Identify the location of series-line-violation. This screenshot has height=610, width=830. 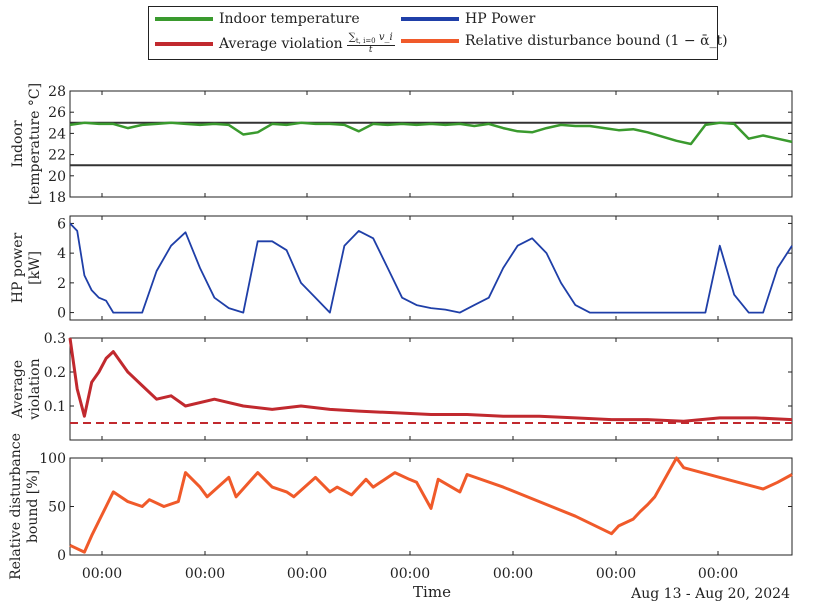
(430, 380).